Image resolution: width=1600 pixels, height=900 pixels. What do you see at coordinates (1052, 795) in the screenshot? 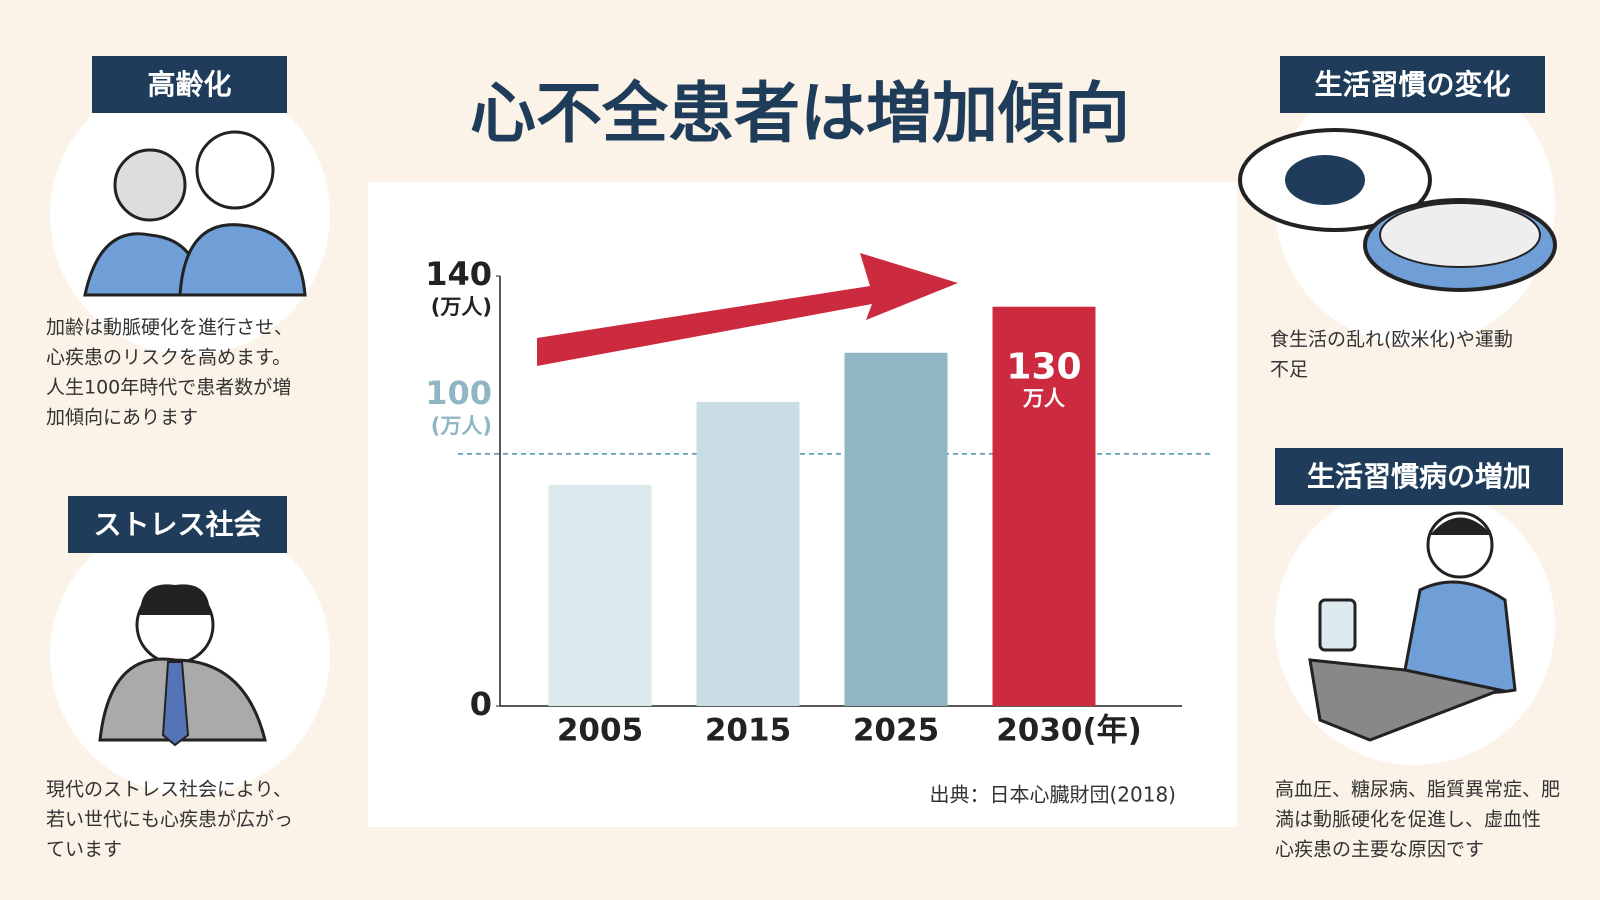
I see `source: 出典：日本心臓財団(2018)` at bounding box center [1052, 795].